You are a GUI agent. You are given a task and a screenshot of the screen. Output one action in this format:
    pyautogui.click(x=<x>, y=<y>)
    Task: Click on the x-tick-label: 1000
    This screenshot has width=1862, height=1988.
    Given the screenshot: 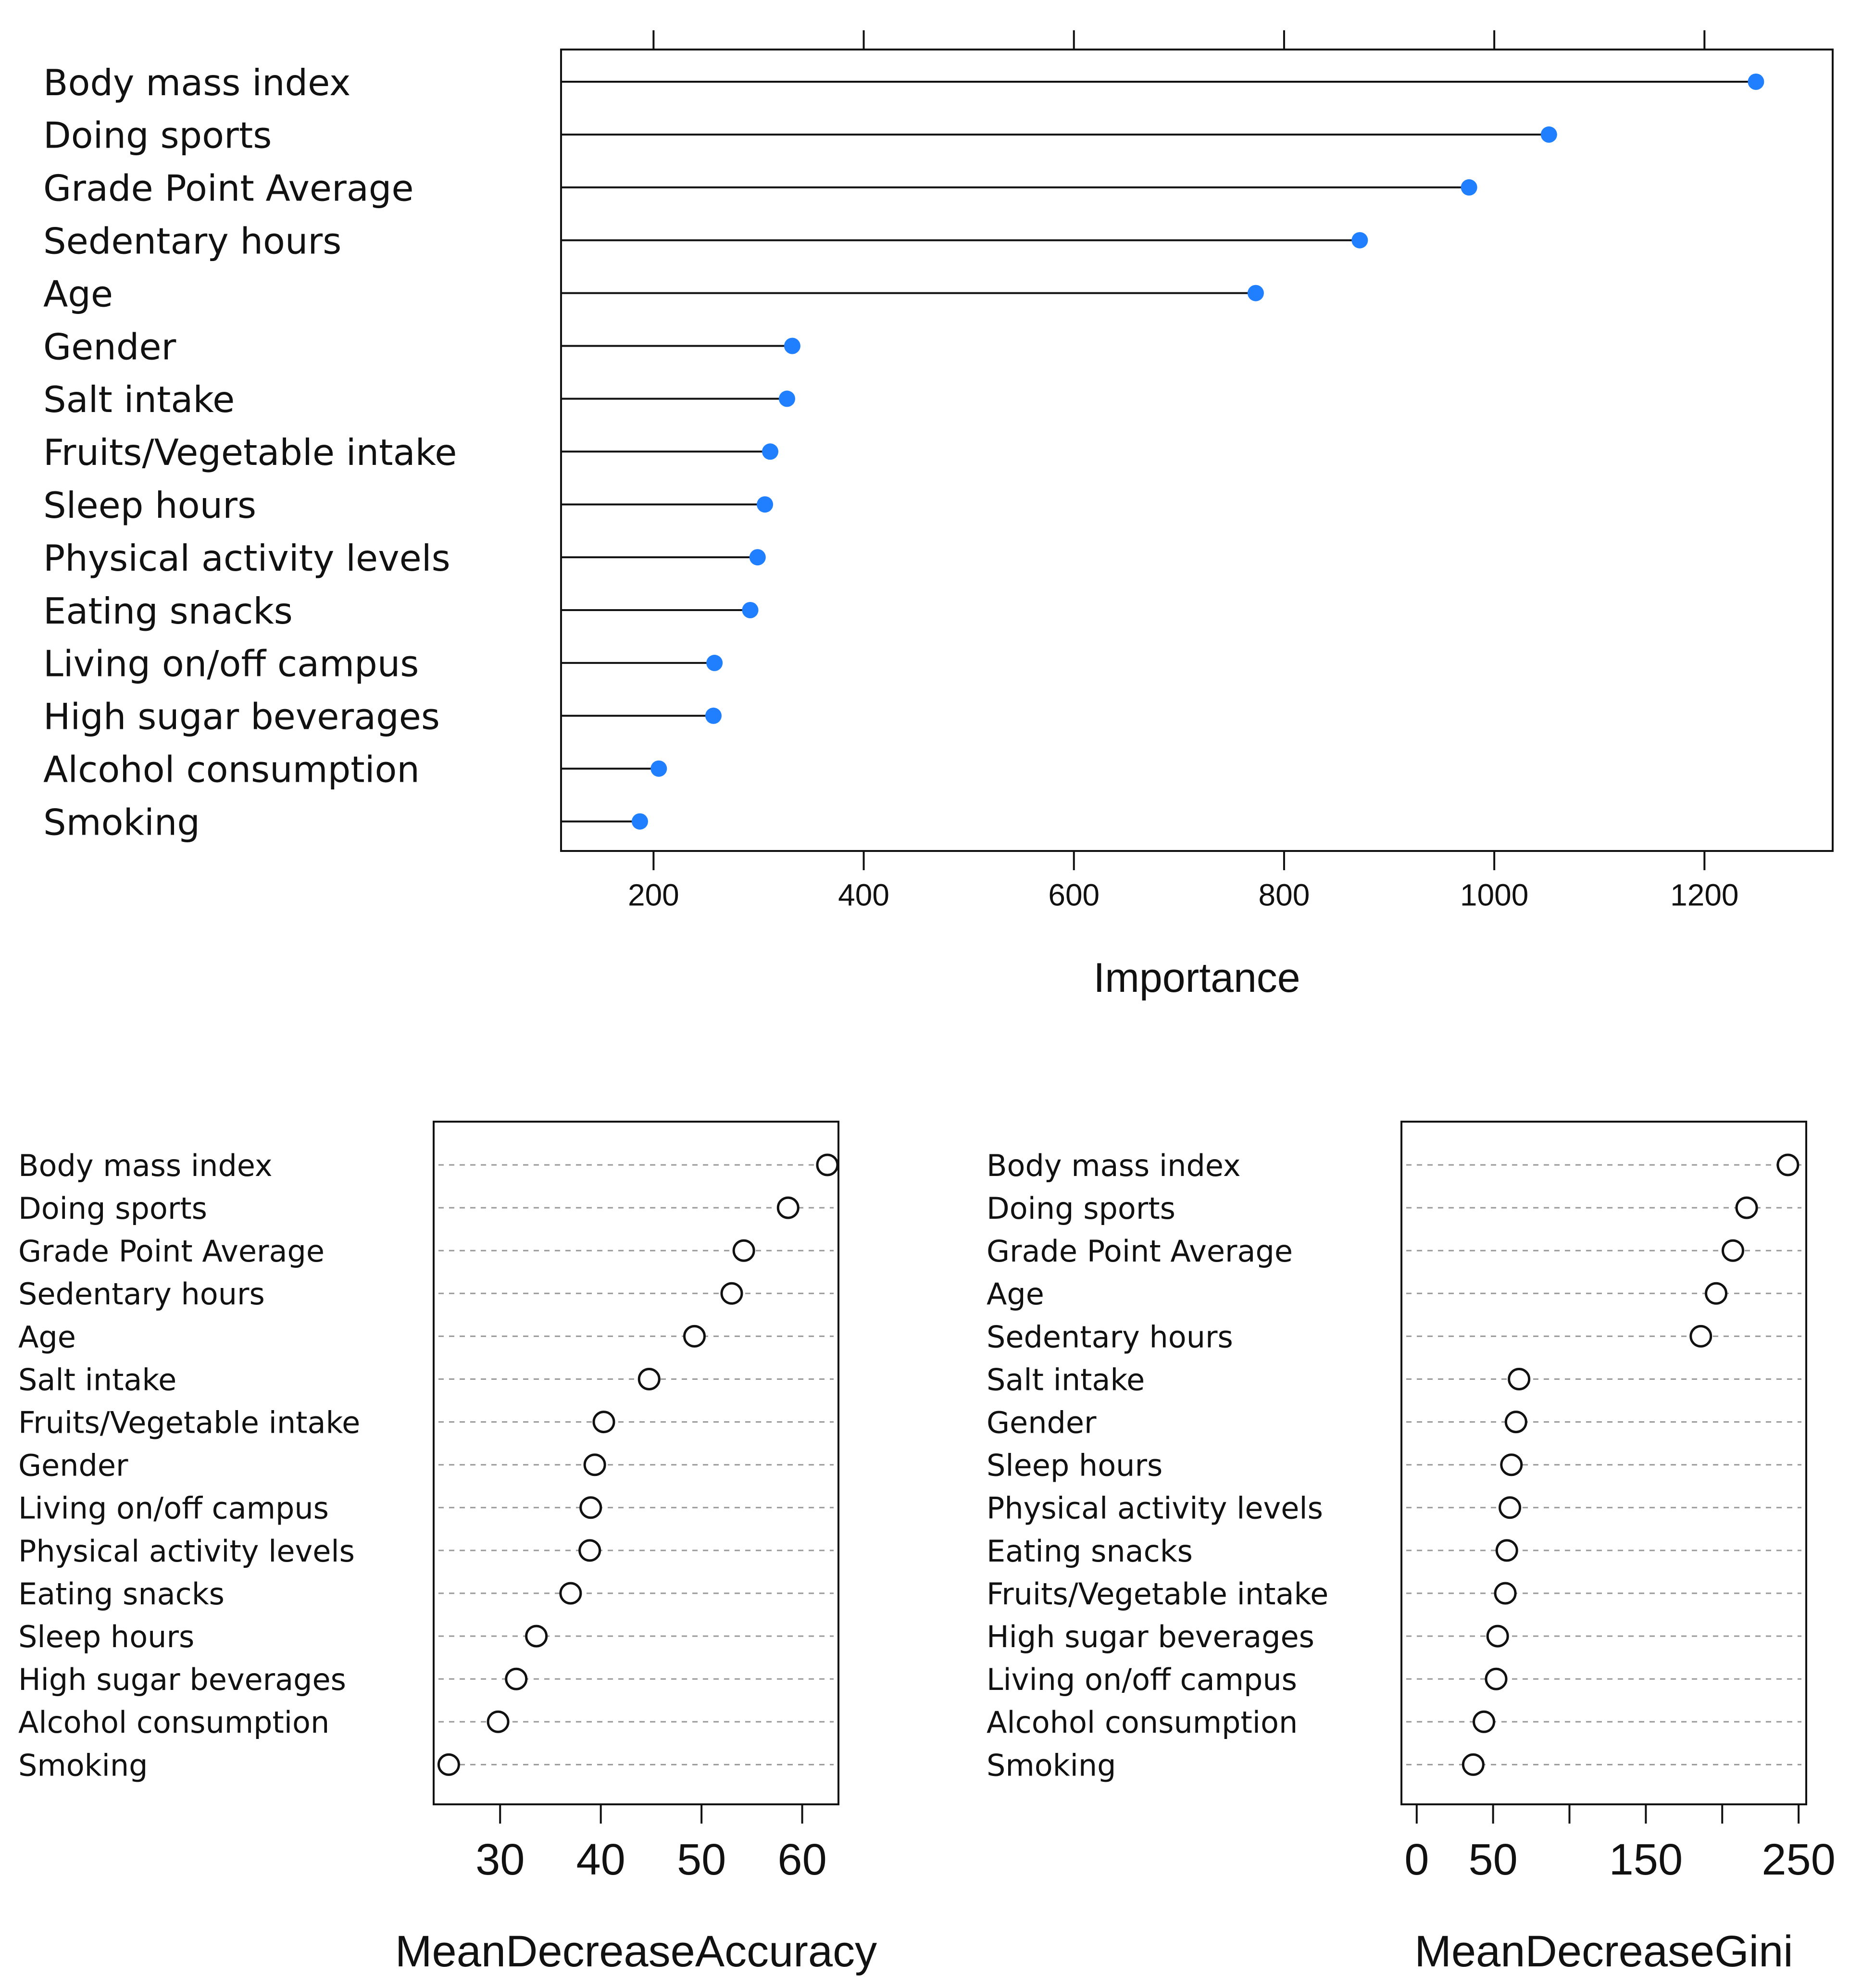 What is the action you would take?
    pyautogui.click(x=1494, y=895)
    